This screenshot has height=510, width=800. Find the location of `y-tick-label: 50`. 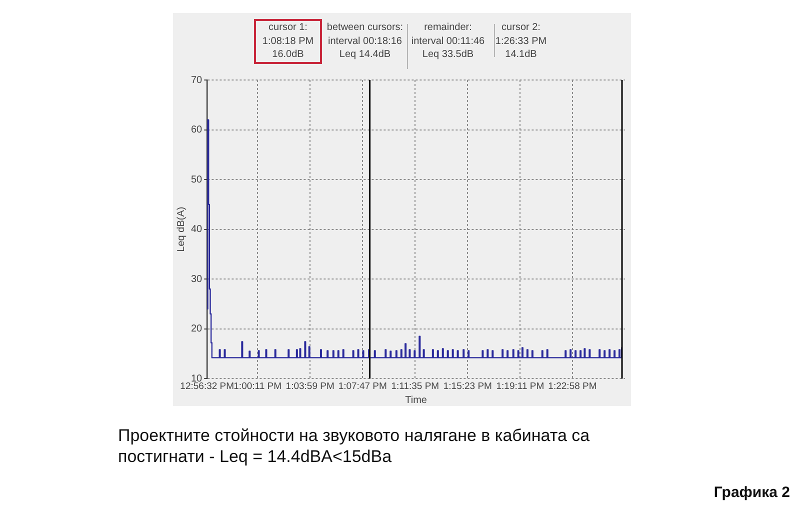

y-tick-label: 50 is located at coordinates (197, 180).